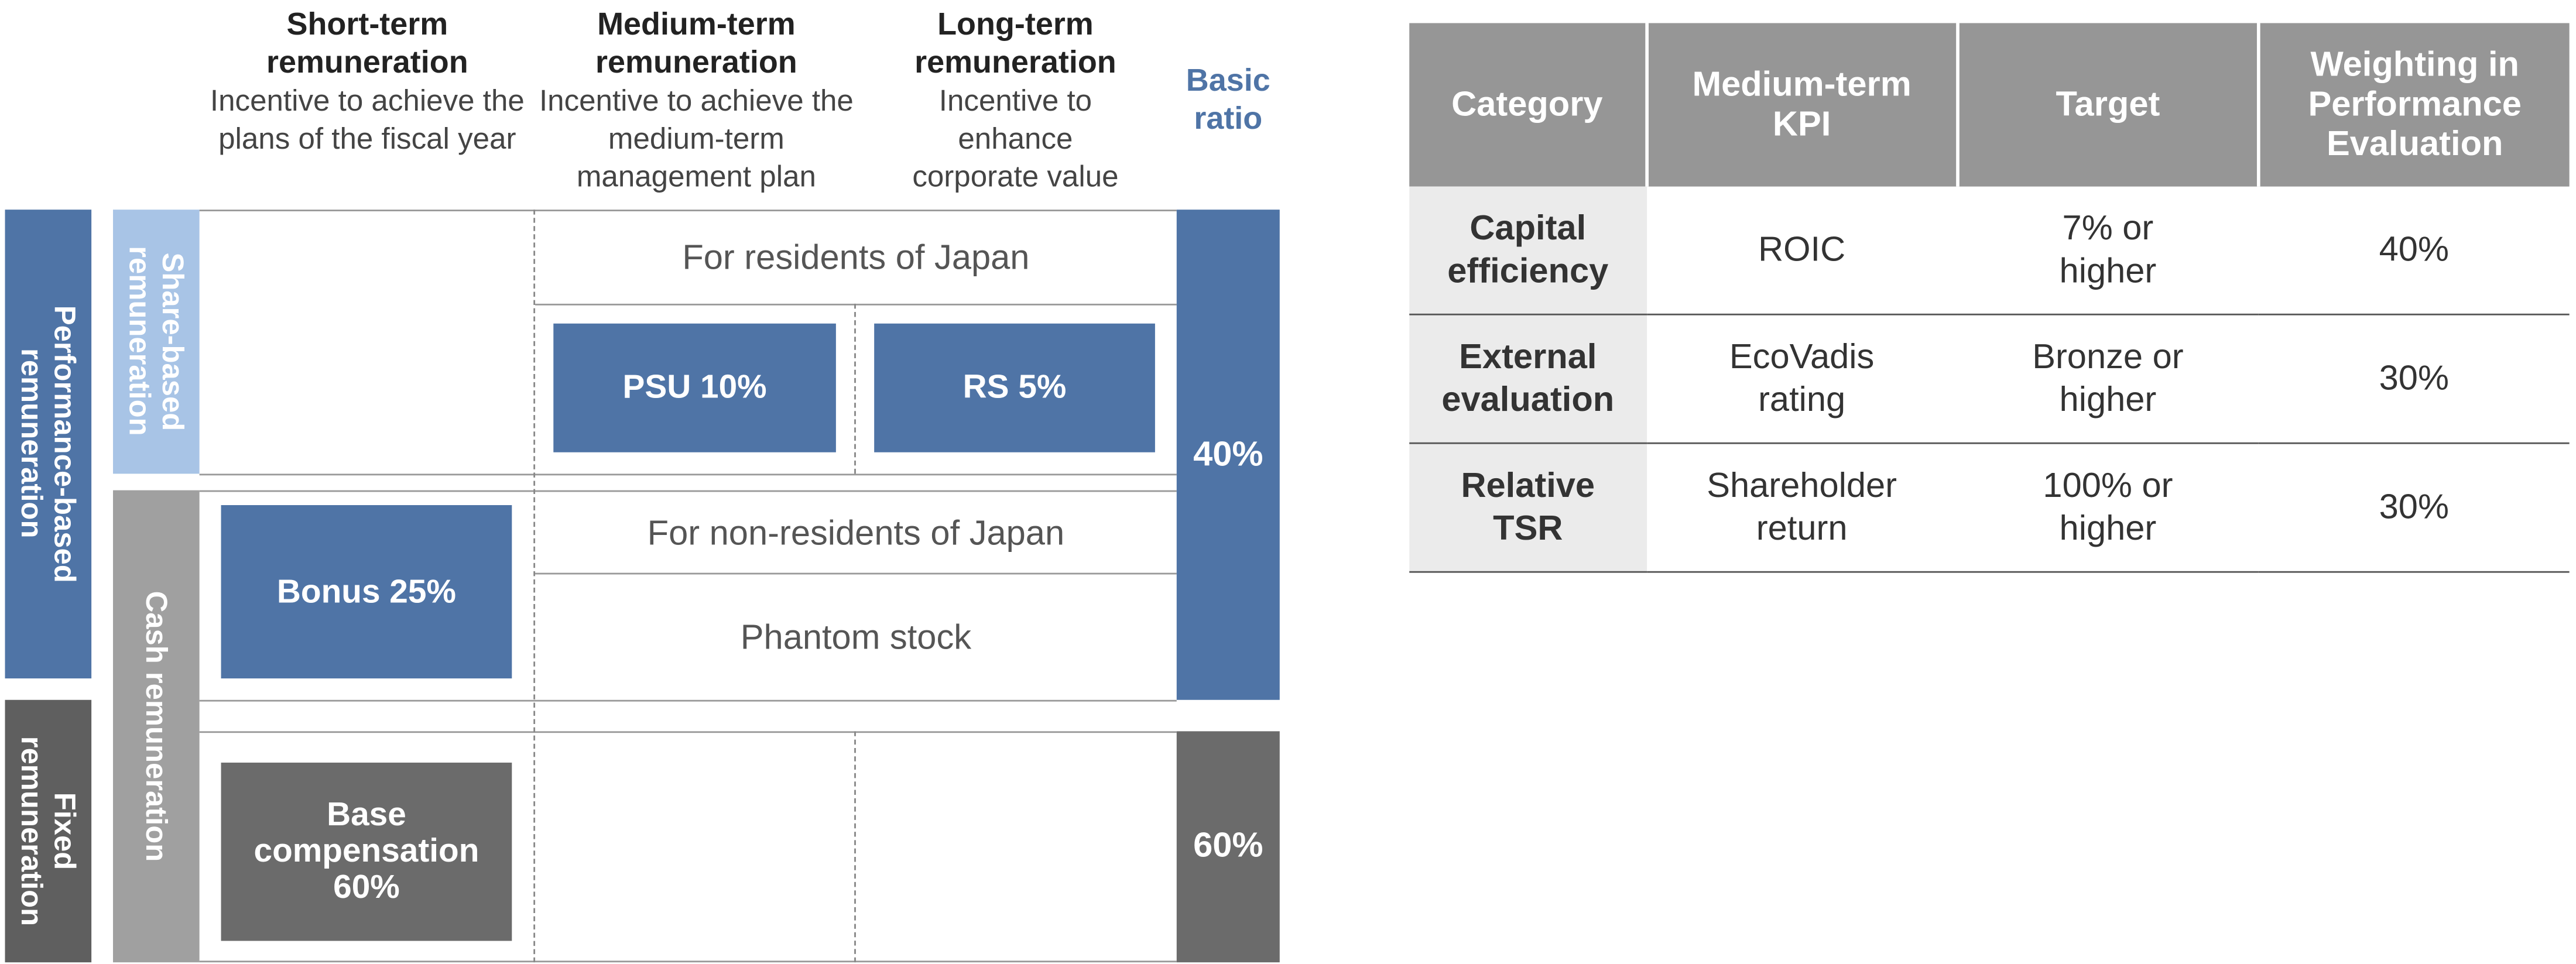 This screenshot has height=964, width=2576. I want to click on cell-text: External evaluation, so click(1528, 377).